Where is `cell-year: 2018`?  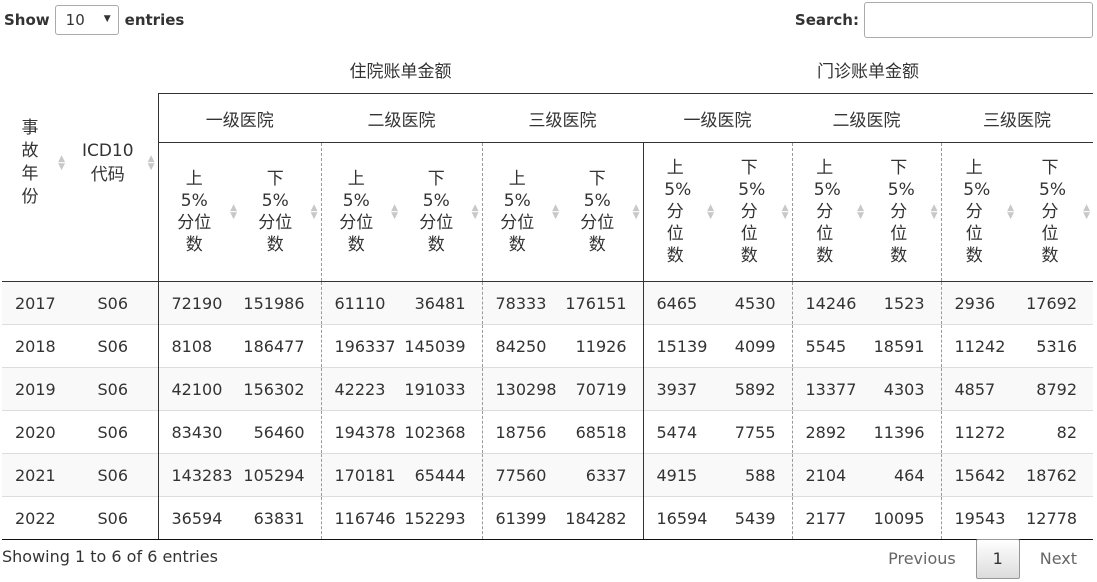 cell-year: 2018 is located at coordinates (35, 346).